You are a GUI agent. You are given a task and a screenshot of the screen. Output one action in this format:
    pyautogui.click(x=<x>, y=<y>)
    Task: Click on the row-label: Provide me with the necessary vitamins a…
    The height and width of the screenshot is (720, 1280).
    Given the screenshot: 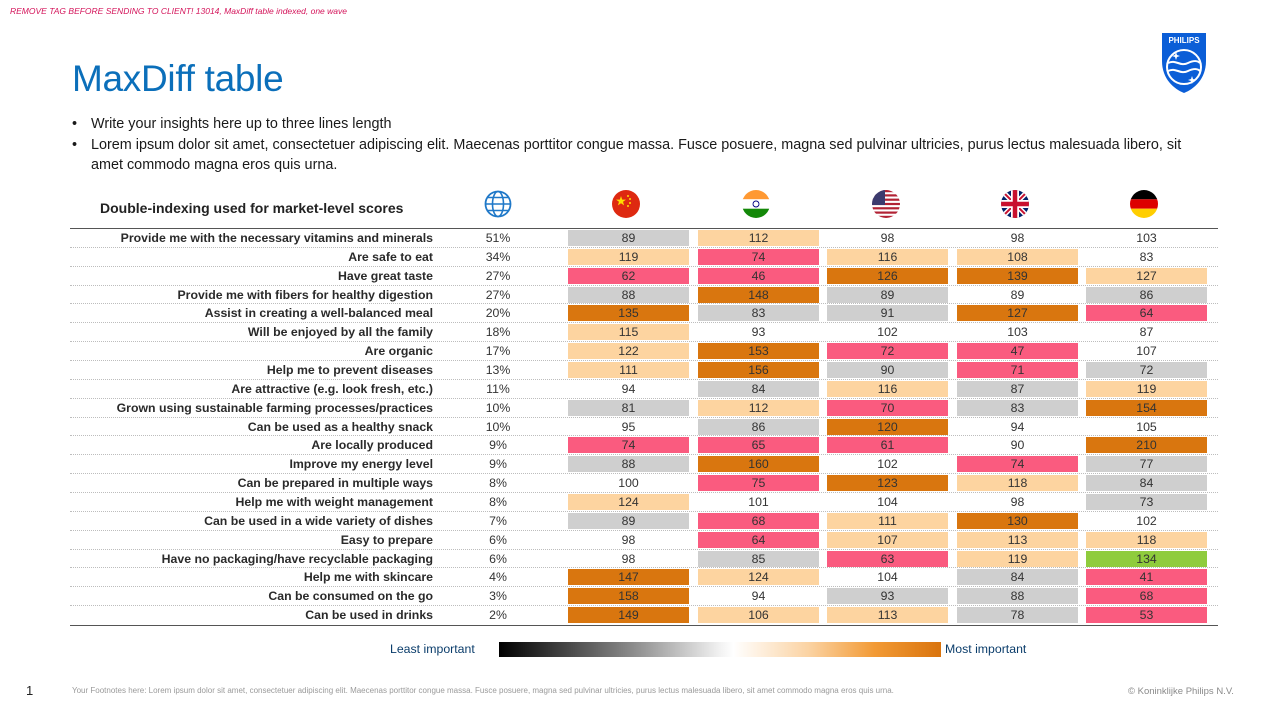 What is the action you would take?
    pyautogui.click(x=276, y=238)
    